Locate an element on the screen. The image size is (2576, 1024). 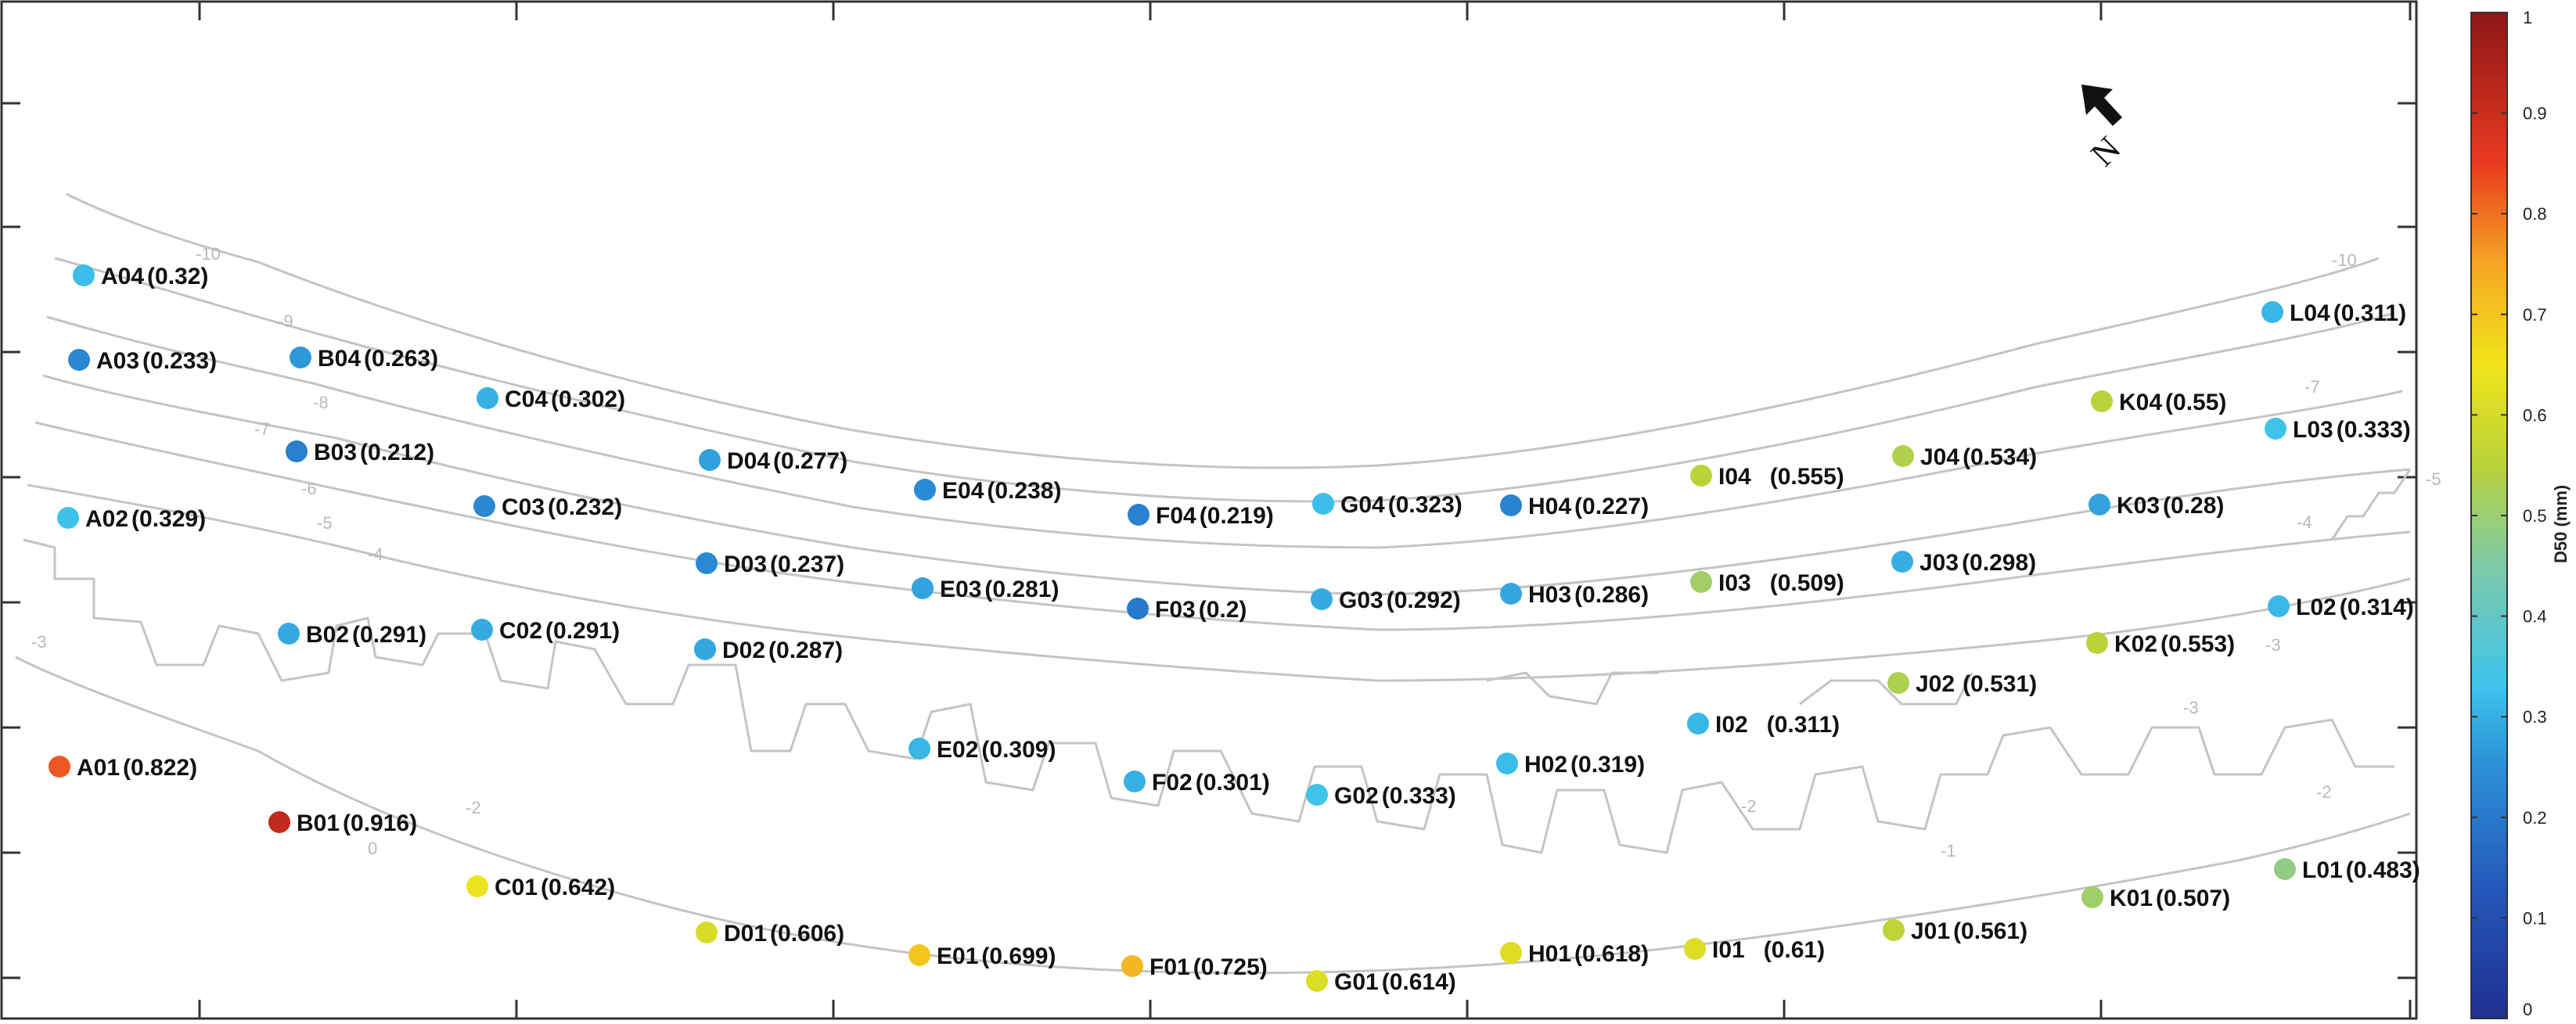
sample-point-c02: C02 (0.291) is located at coordinates (545, 631).